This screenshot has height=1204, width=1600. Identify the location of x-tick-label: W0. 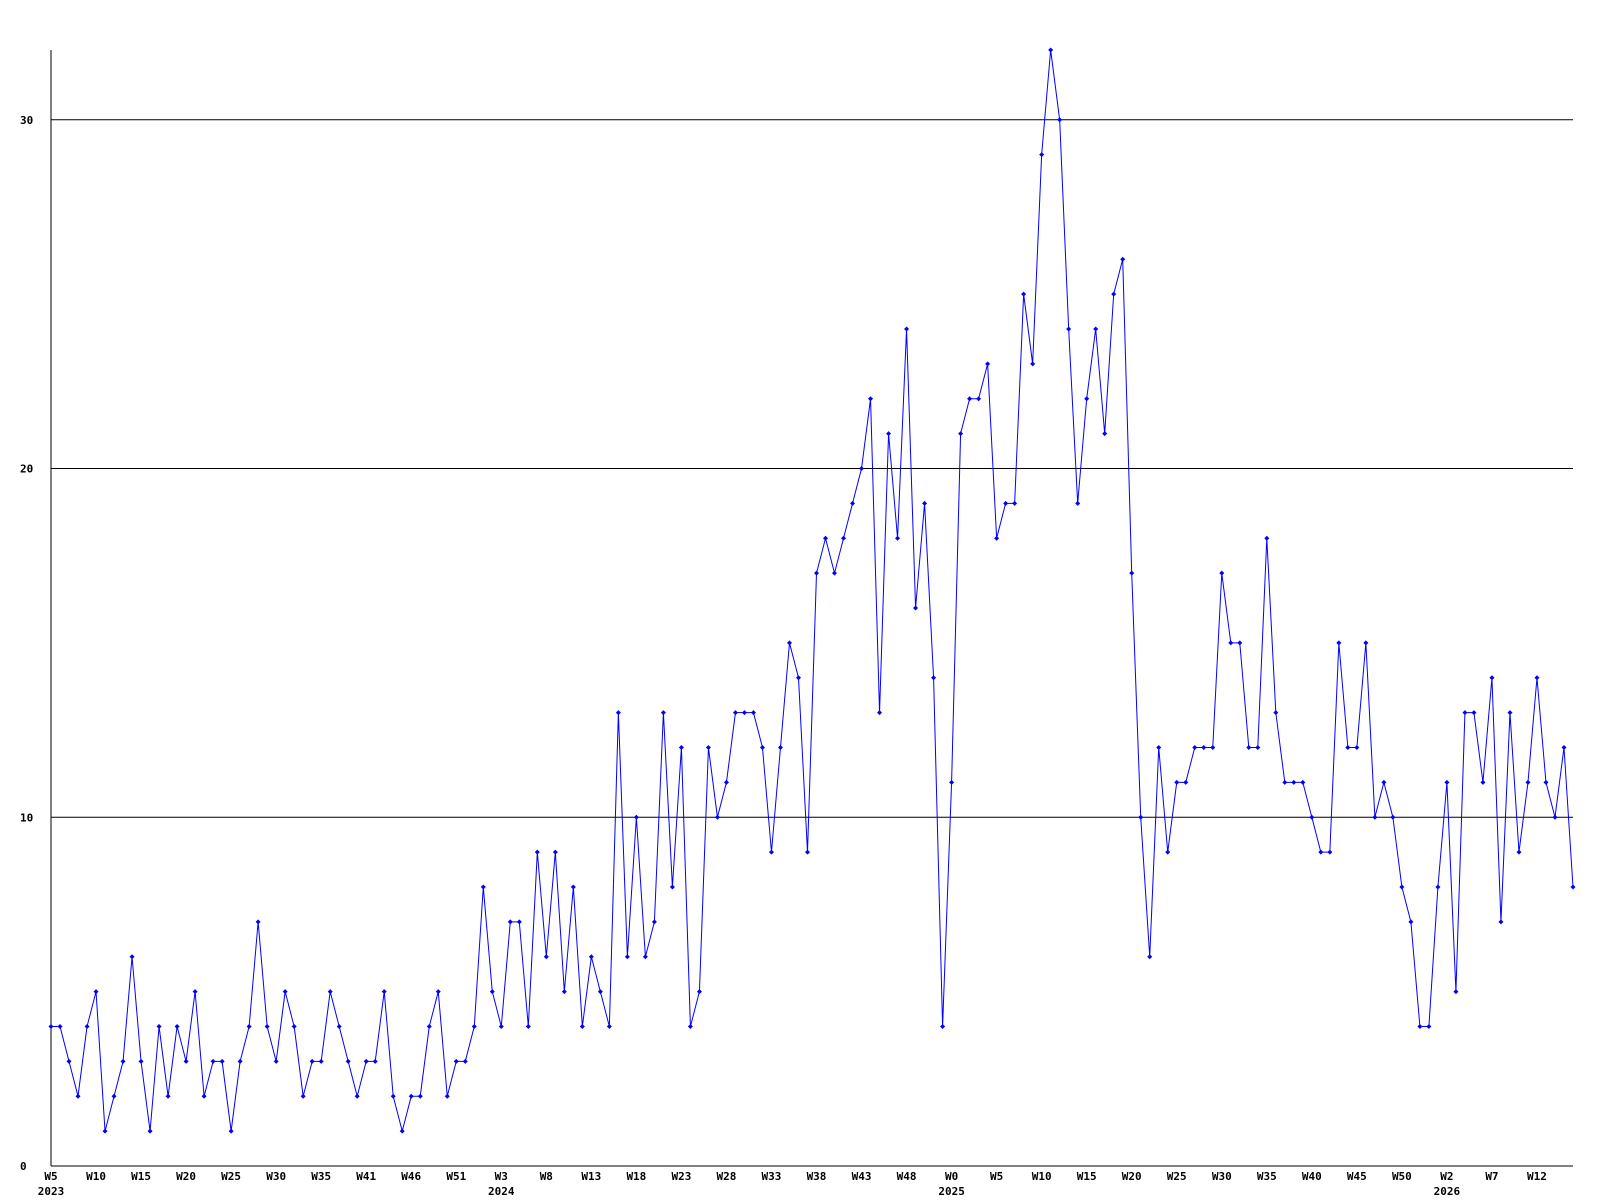
(951, 1176).